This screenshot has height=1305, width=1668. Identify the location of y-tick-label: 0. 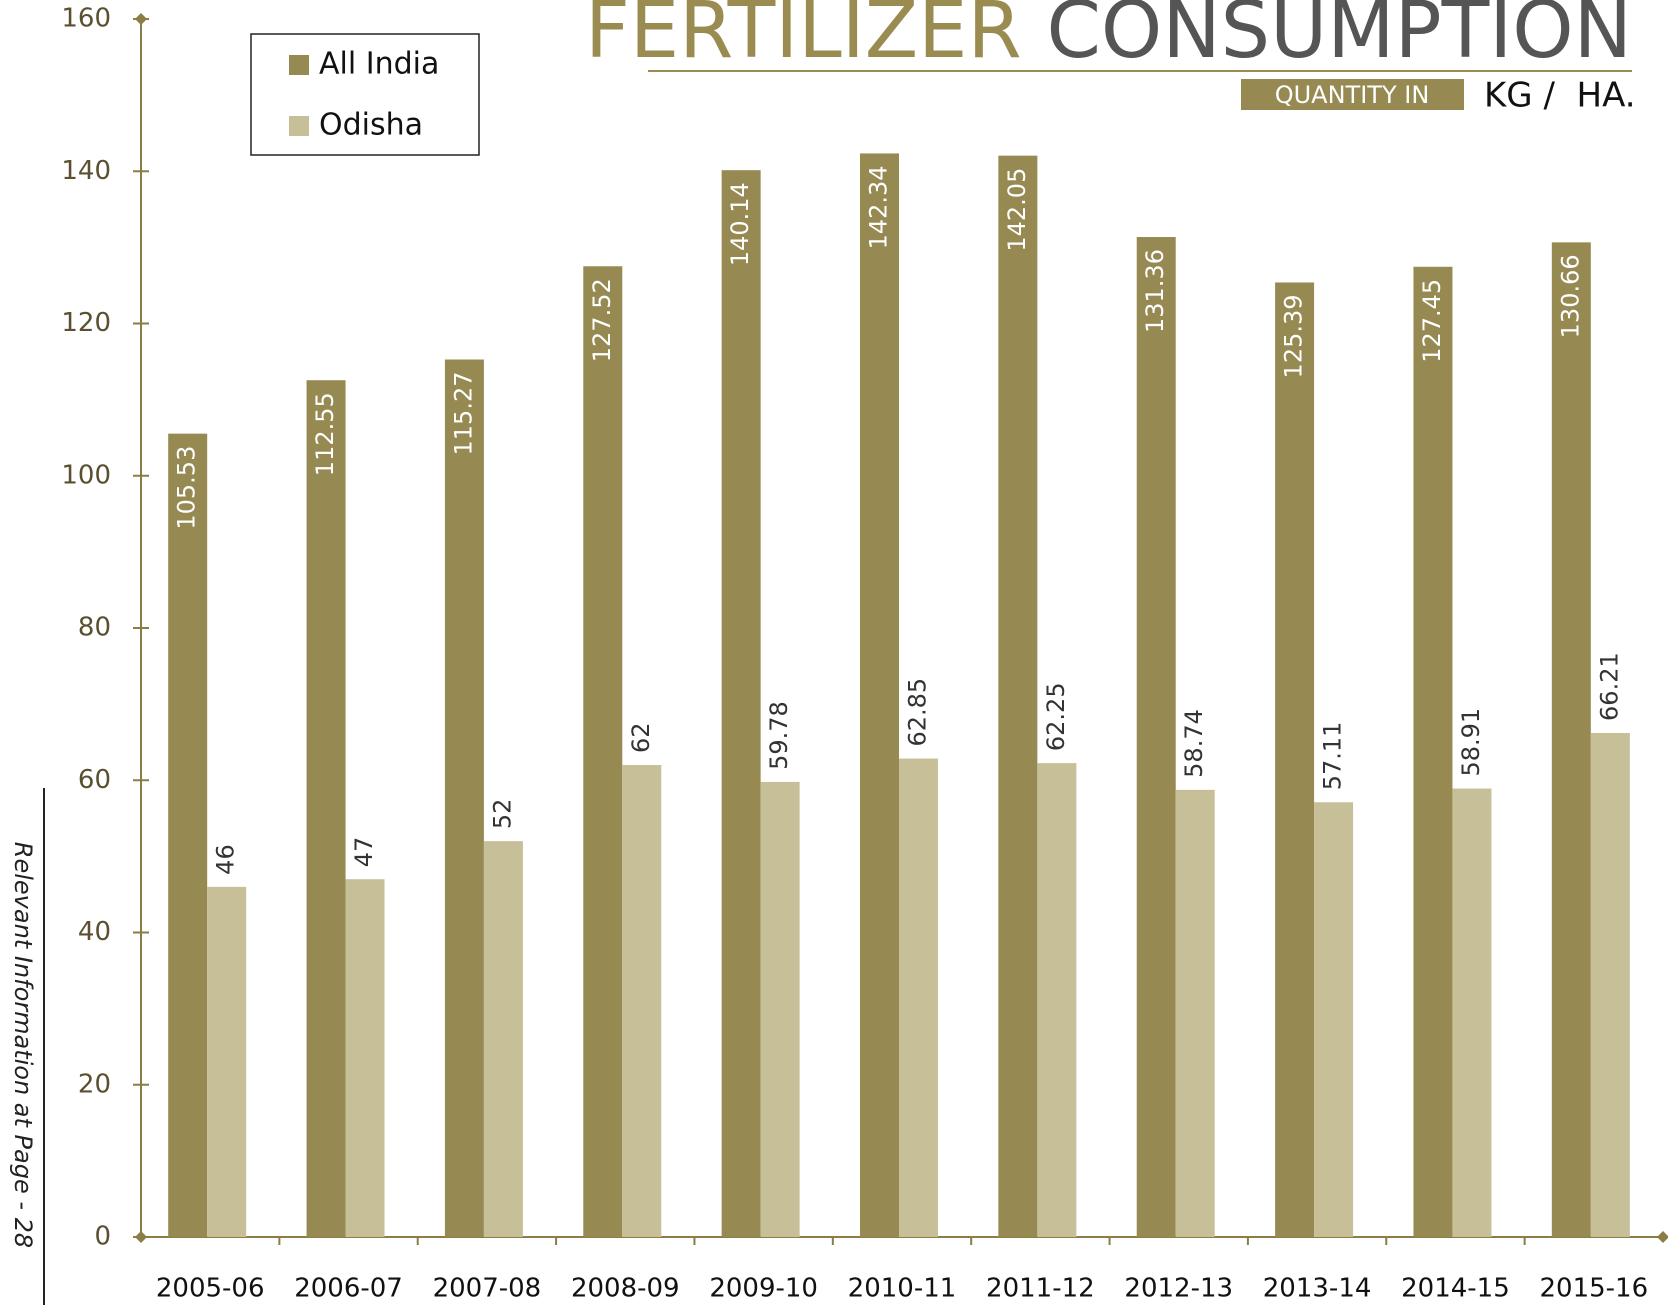
(102, 1237).